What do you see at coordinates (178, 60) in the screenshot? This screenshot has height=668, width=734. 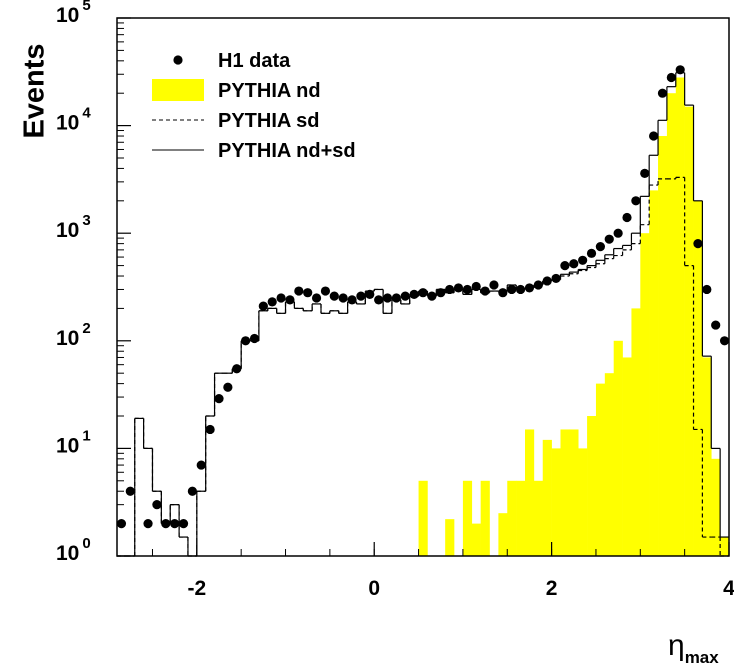 I see `legend-marker` at bounding box center [178, 60].